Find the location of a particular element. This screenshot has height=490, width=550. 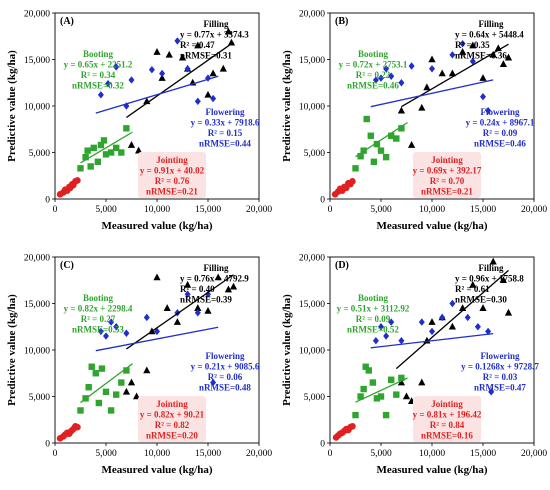

jointing-fit-line is located at coordinates (343, 187).